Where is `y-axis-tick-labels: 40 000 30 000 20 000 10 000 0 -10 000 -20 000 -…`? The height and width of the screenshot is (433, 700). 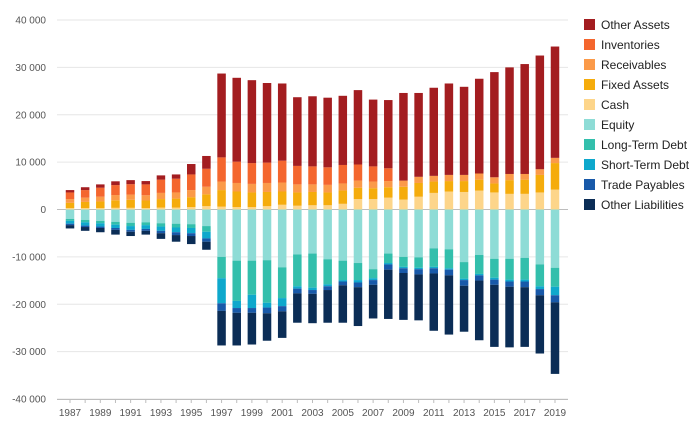 y-axis-tick-labels: 40 000 30 000 20 000 10 000 0 -10 000 -20 000 -… is located at coordinates (29, 211).